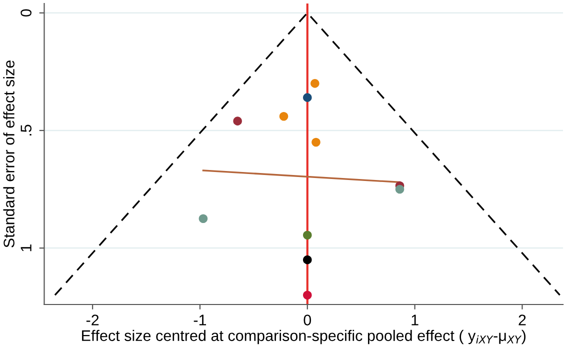 The width and height of the screenshot is (567, 350). Describe the element at coordinates (415, 320) in the screenshot. I see `x-tick-label: 1` at that location.